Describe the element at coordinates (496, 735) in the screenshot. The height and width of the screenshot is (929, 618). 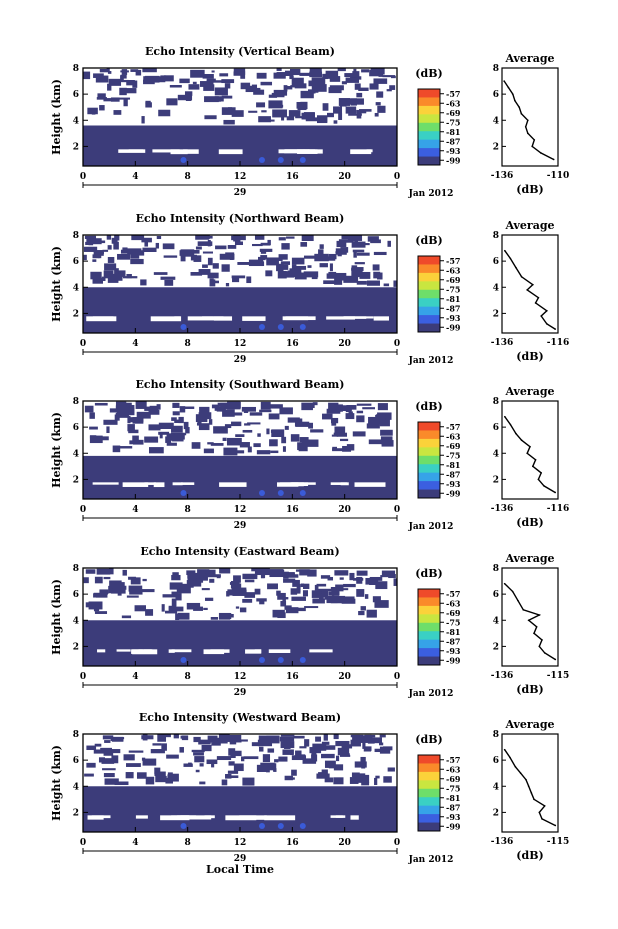
I see `profile-ytick-label: 8` at that location.